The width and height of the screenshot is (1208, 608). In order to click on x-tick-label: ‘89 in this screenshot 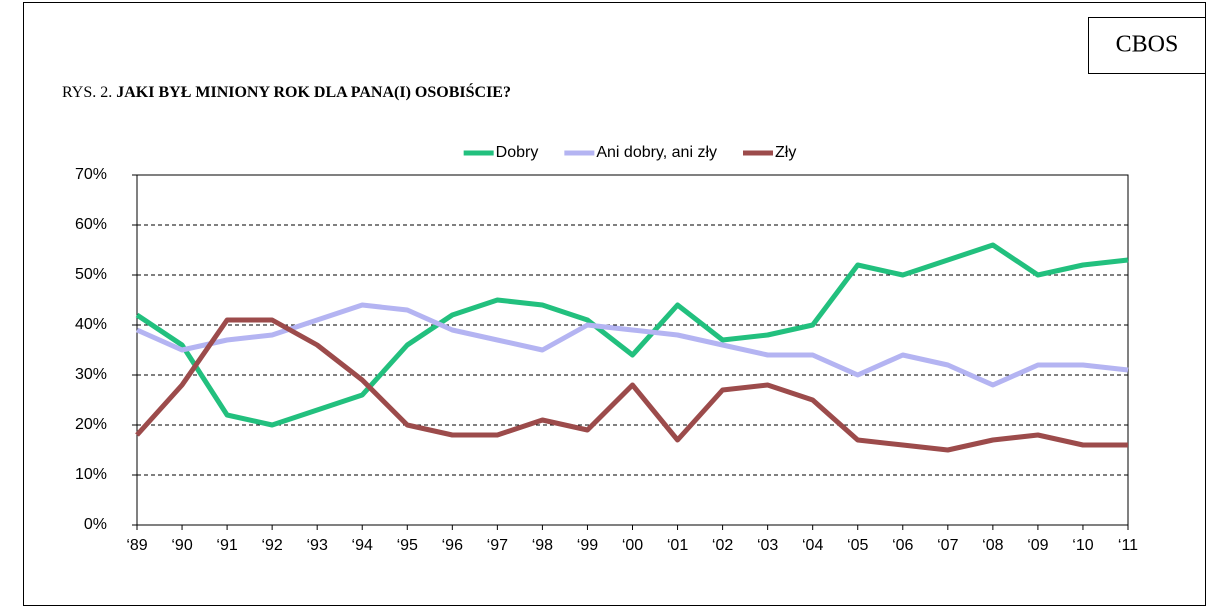, I will do `click(136, 545)`.